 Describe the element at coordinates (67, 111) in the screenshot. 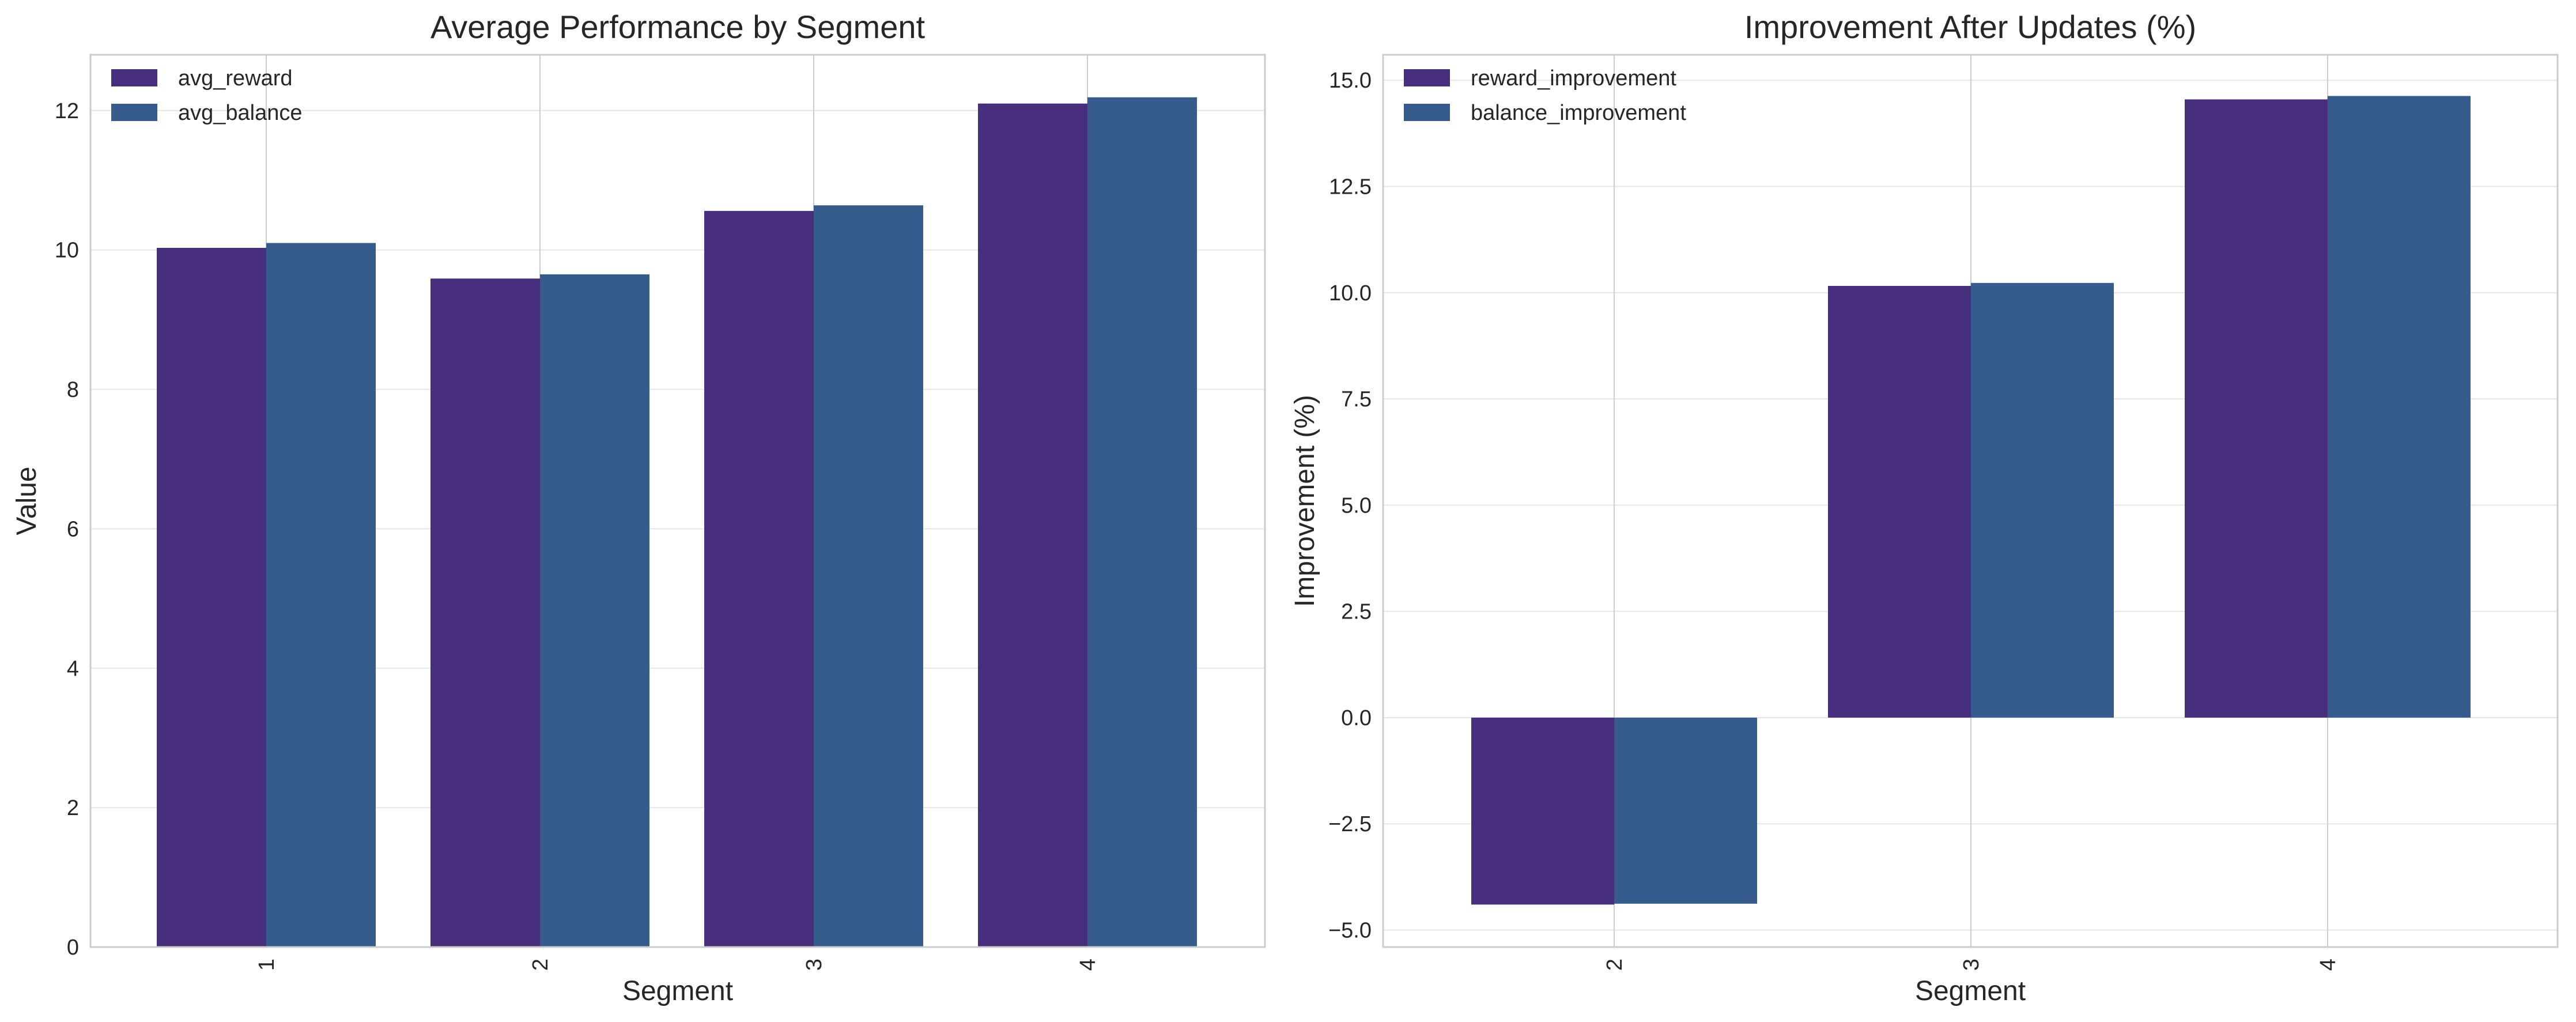

I see `y-tick-label: 12` at that location.